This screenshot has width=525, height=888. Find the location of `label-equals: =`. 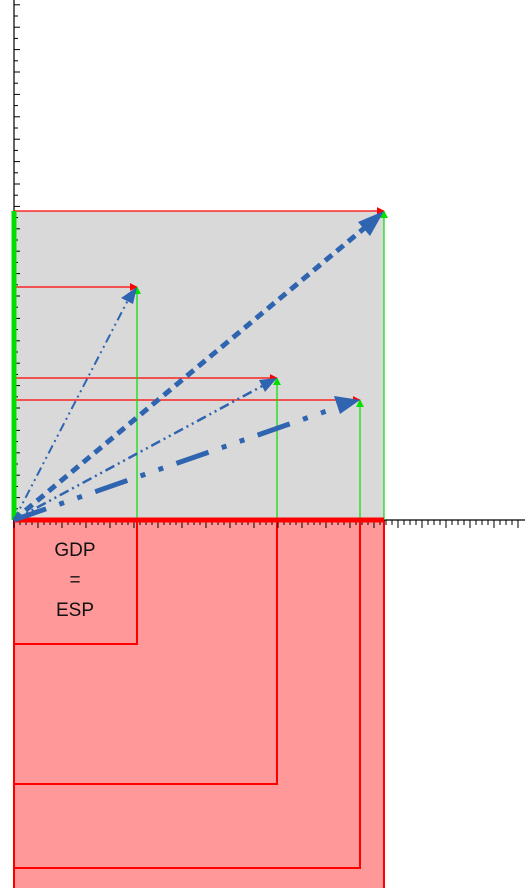

label-equals: = is located at coordinates (75, 580).